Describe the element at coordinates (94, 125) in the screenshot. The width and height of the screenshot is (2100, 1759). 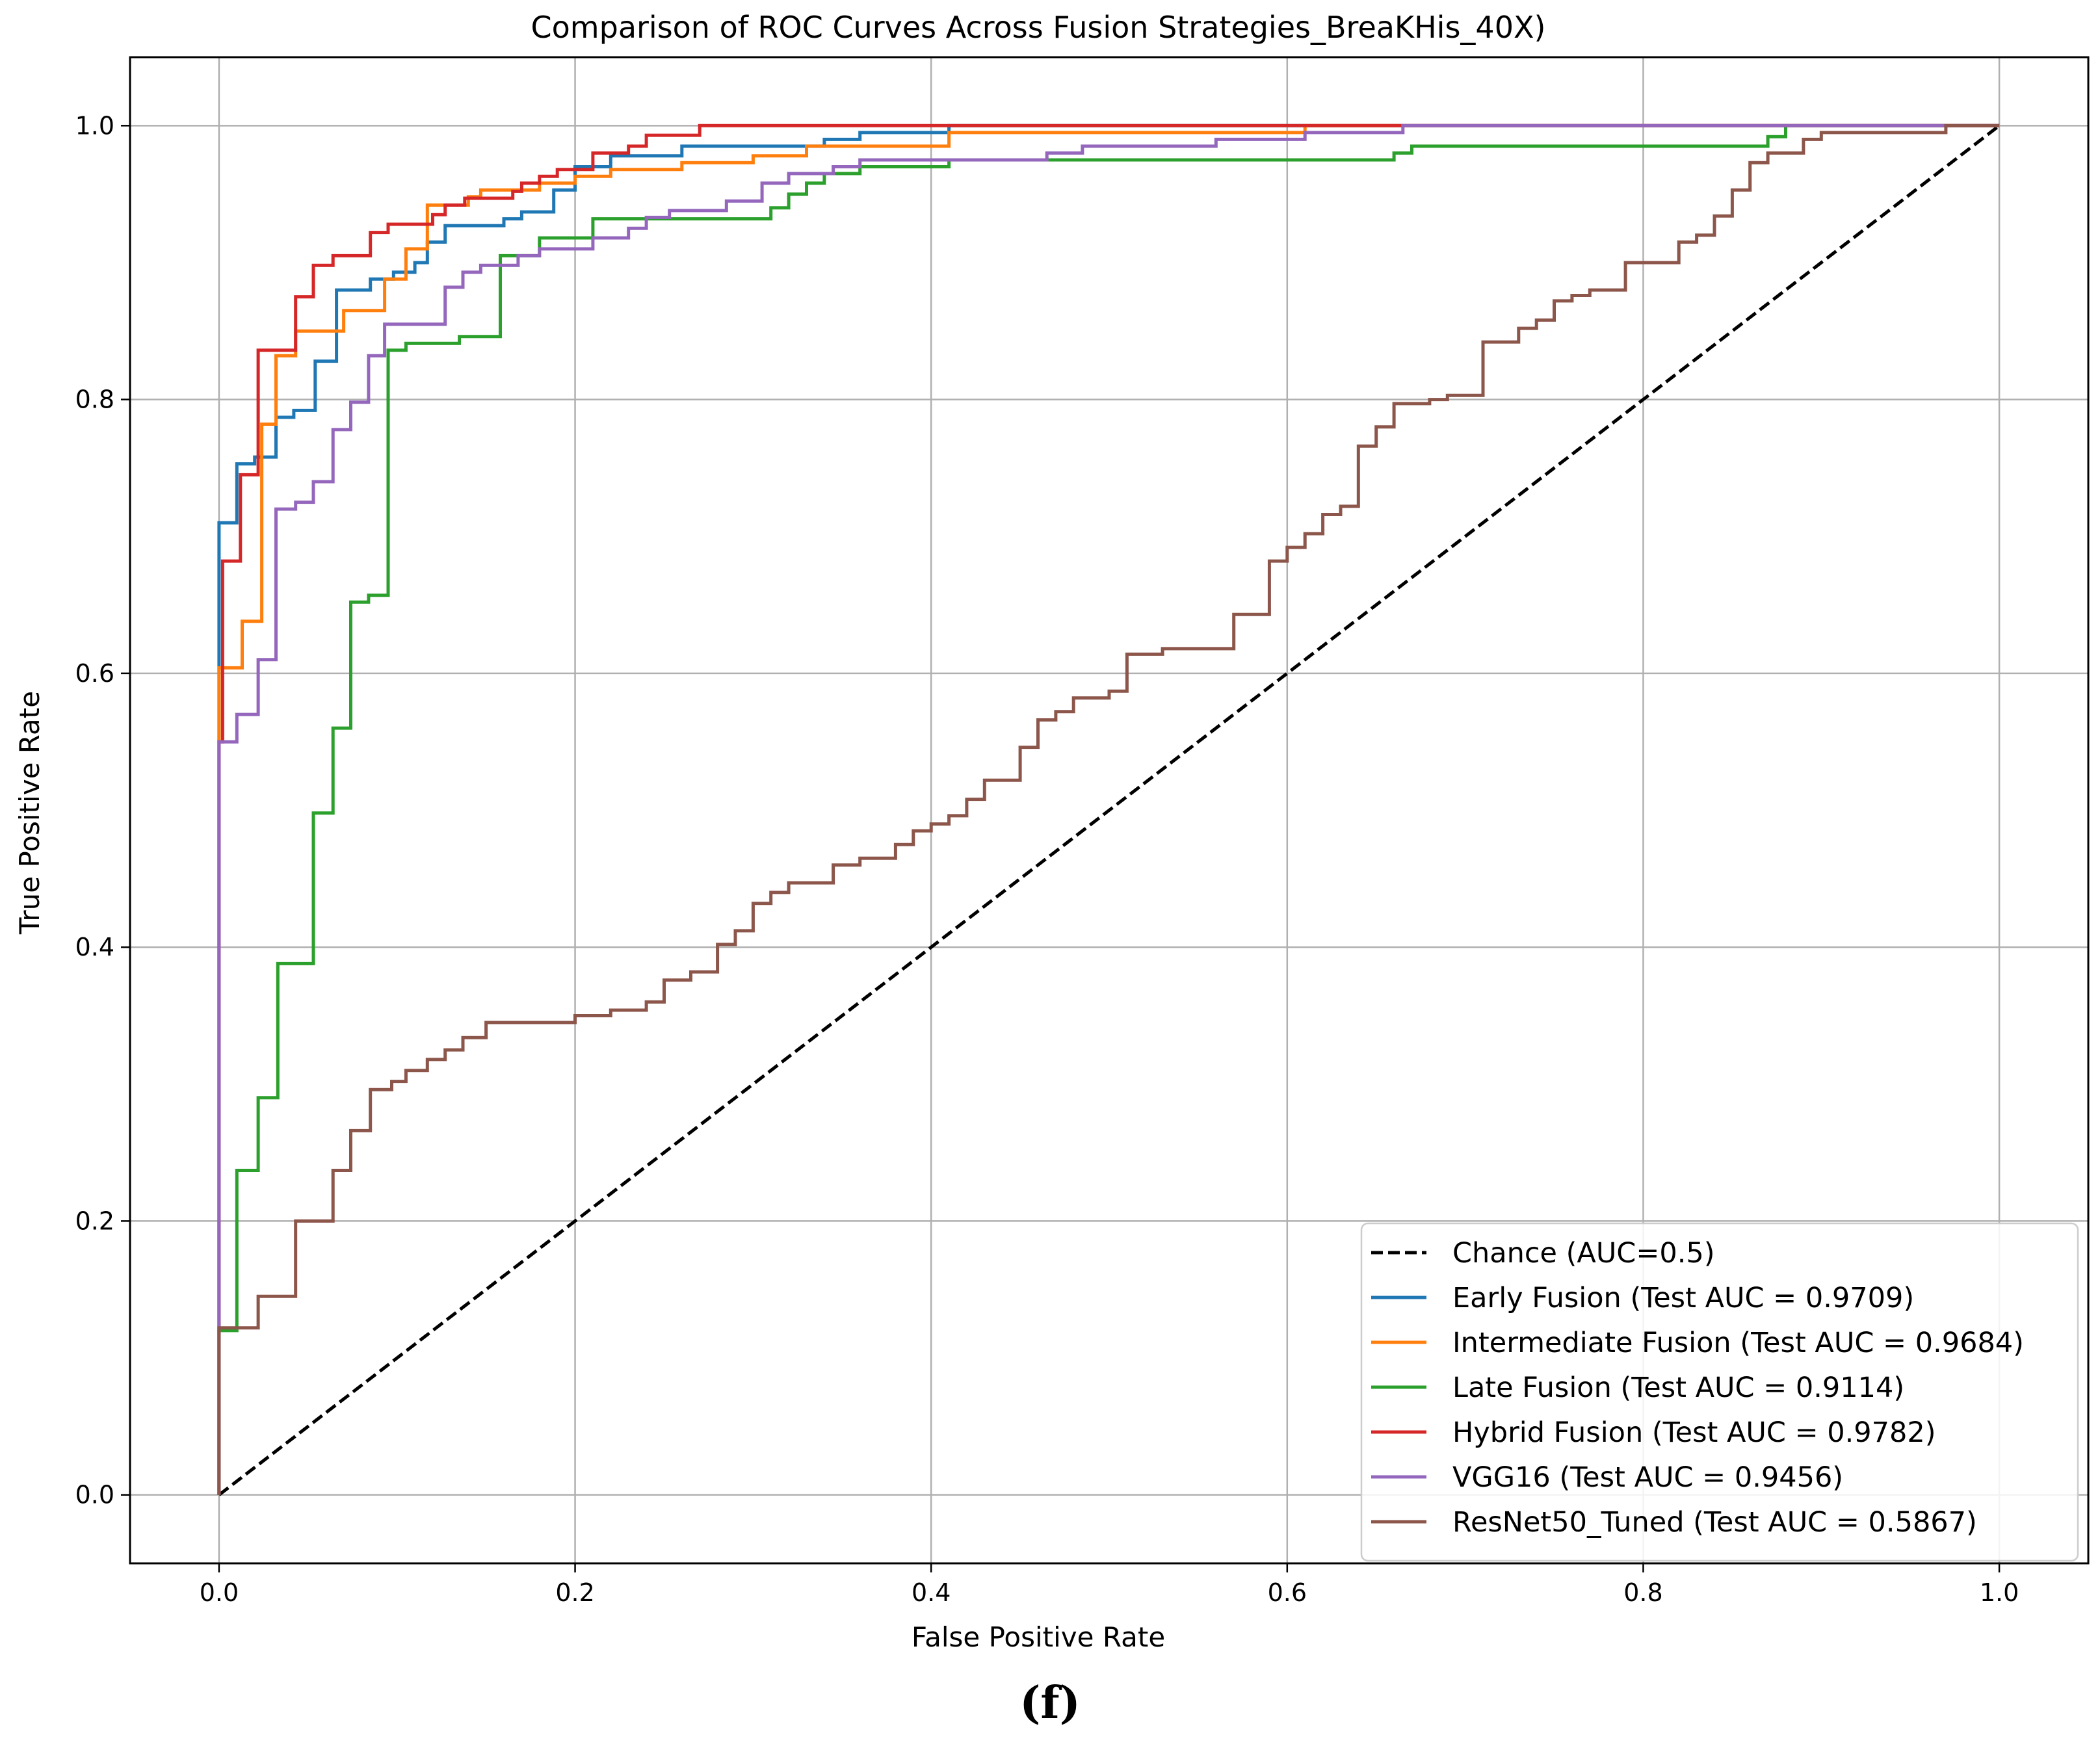
I see `y-tick-label: 1.0` at that location.